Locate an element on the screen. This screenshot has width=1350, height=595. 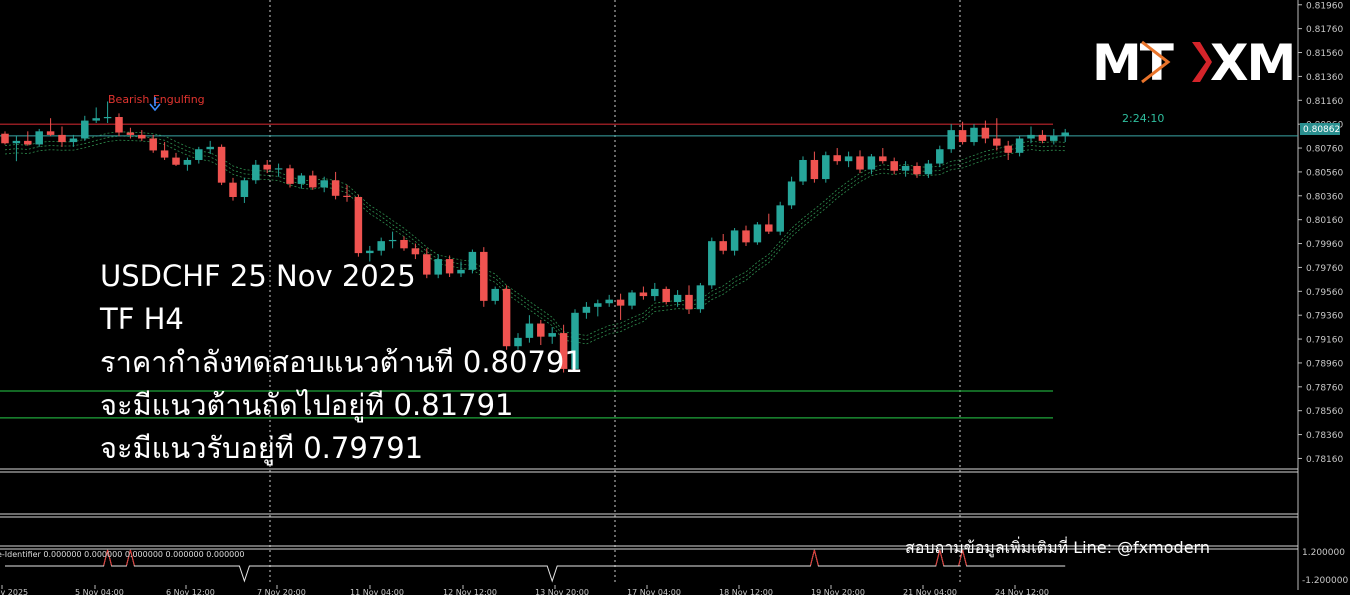
xm-logo-text: XM is located at coordinates (1253, 63).